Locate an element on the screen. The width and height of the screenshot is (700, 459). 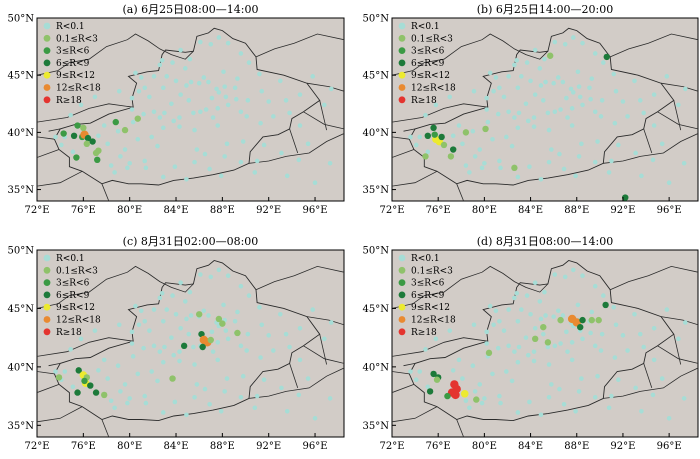
legend-label: 9≤R<12 is located at coordinates (75, 76).